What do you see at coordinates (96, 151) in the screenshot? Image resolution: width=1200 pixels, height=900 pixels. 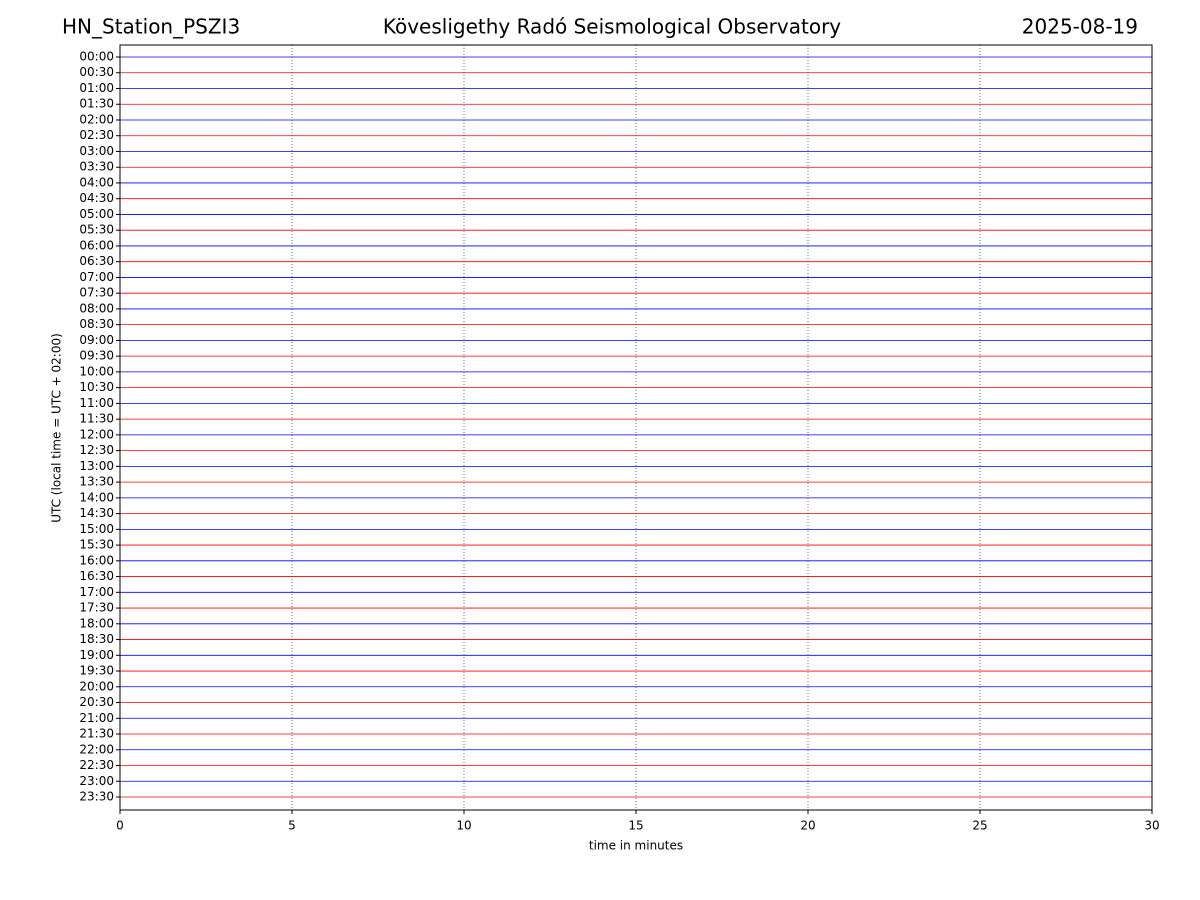 I see `y-tick-label: 03:00` at bounding box center [96, 151].